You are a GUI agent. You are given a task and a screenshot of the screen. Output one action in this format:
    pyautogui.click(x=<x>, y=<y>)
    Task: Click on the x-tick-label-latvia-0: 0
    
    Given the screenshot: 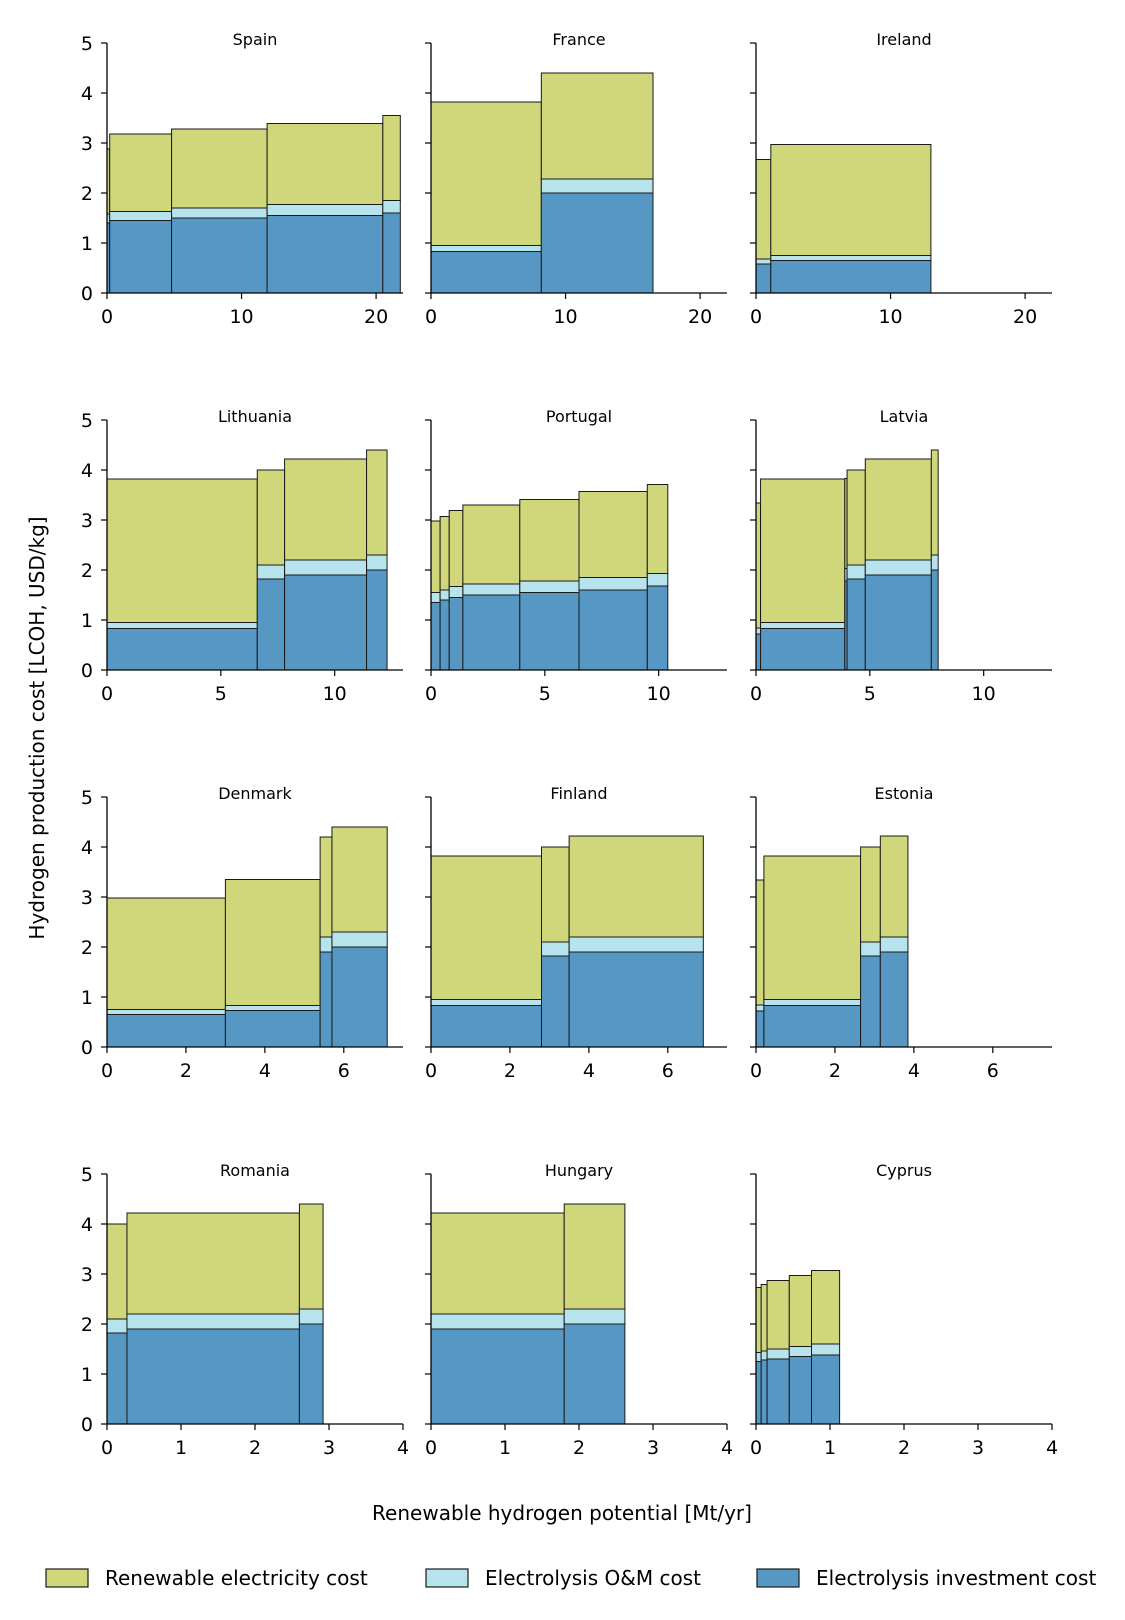 What is the action you would take?
    pyautogui.click(x=756, y=694)
    